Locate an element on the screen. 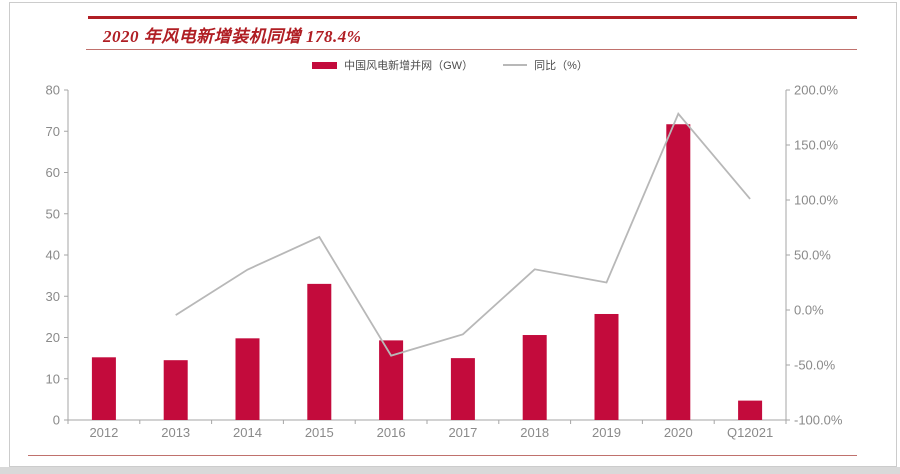 Image resolution: width=900 pixels, height=474 pixels. right-axis-tick-label: -100.0% is located at coordinates (818, 420).